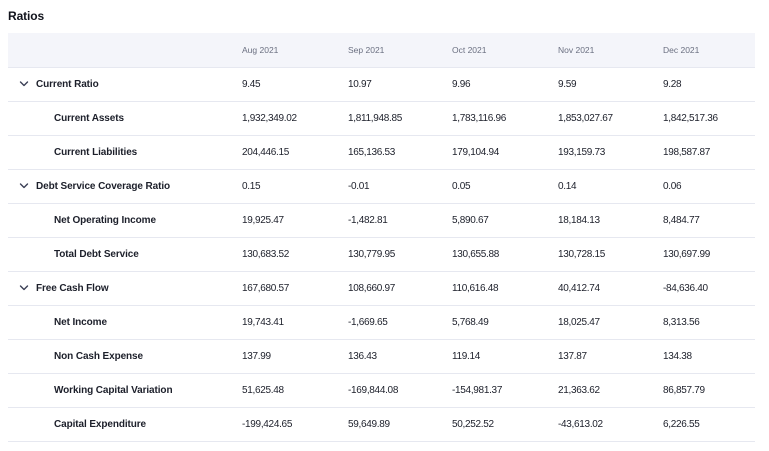 This screenshot has height=451, width=769. What do you see at coordinates (368, 322) in the screenshot?
I see `table-cell: -1,669.65` at bounding box center [368, 322].